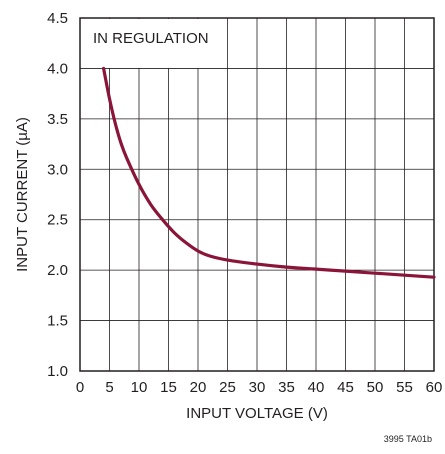  I want to click on x-tick-label: 10, so click(139, 387).